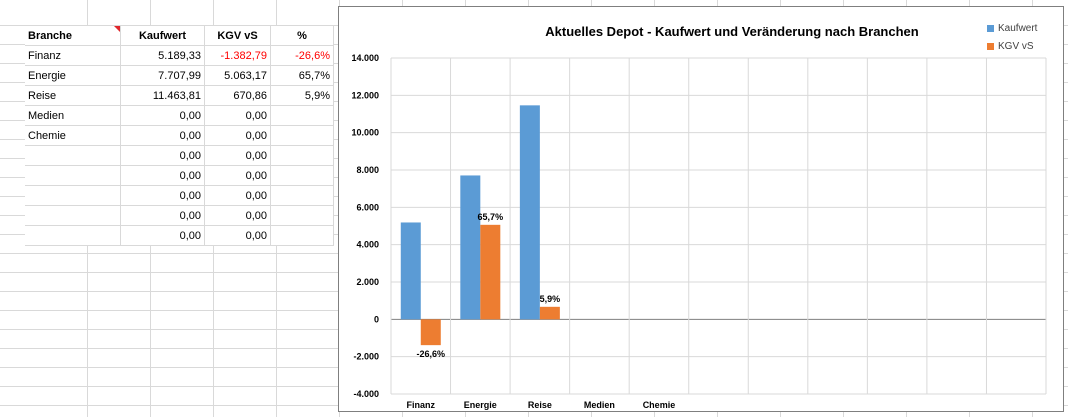 This screenshot has width=1068, height=417. Describe the element at coordinates (237, 36) in the screenshot. I see `header-kgv: KGV vS` at that location.